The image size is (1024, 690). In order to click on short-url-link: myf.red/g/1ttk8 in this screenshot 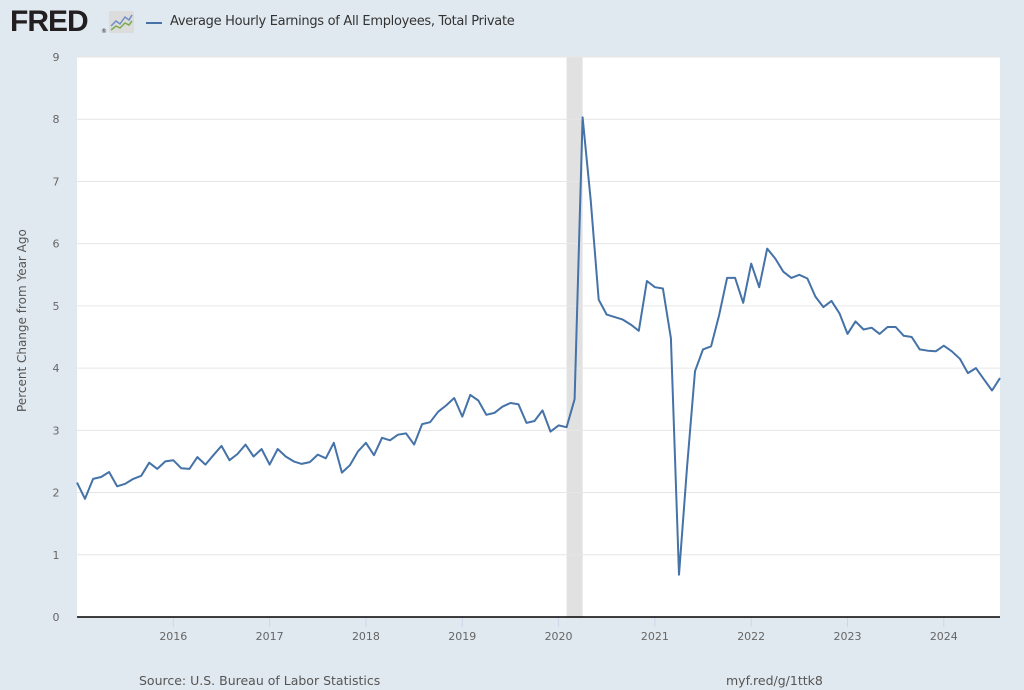, I will do `click(774, 680)`.